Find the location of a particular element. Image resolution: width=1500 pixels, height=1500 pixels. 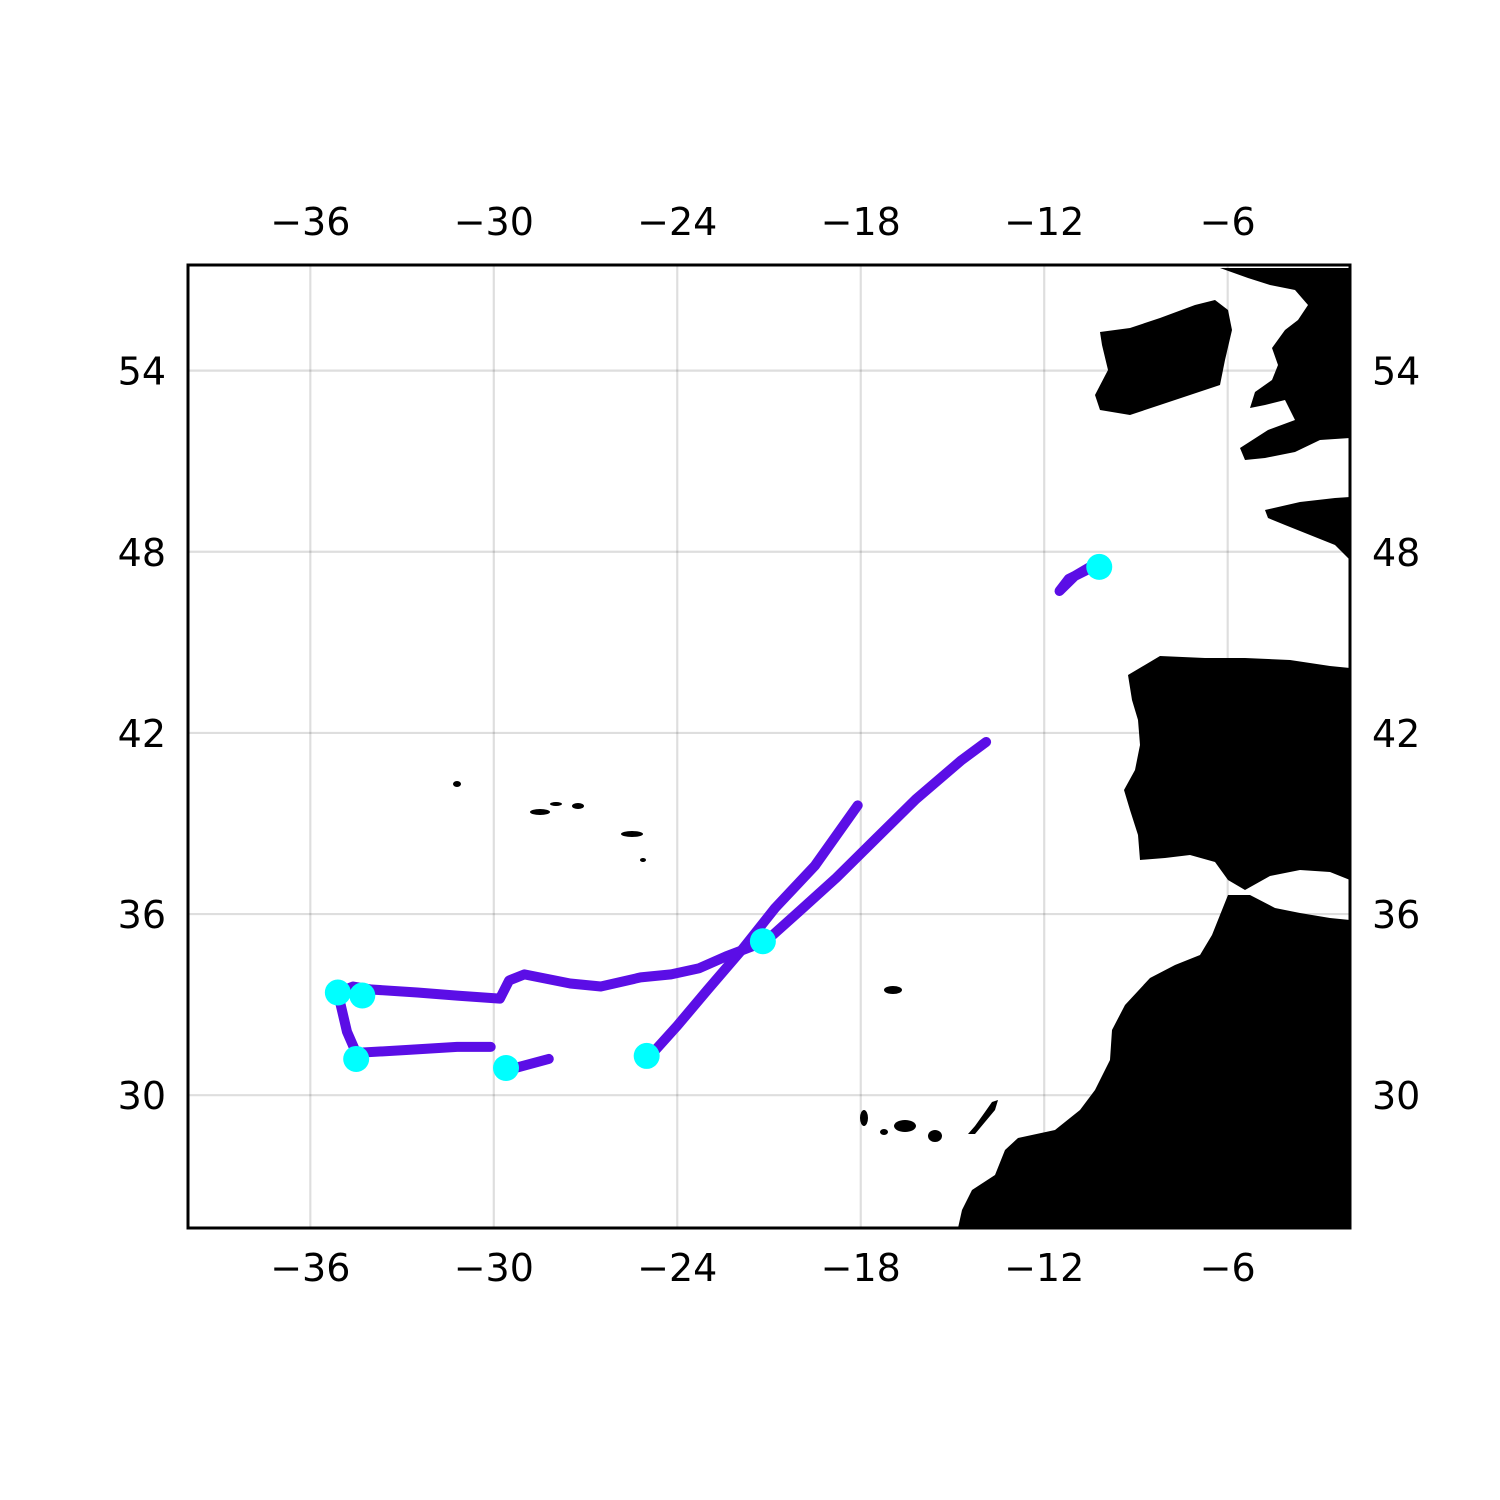

land-azores-pico is located at coordinates (556, 804).